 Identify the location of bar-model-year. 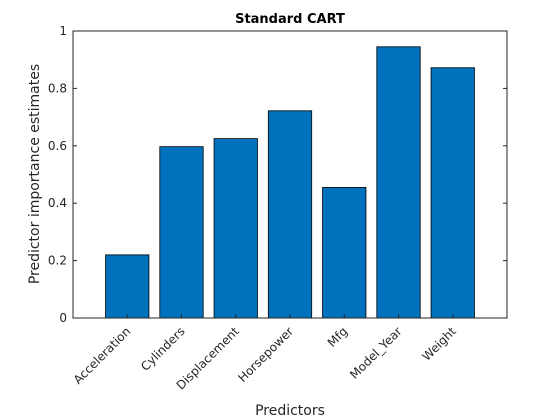
(398, 182).